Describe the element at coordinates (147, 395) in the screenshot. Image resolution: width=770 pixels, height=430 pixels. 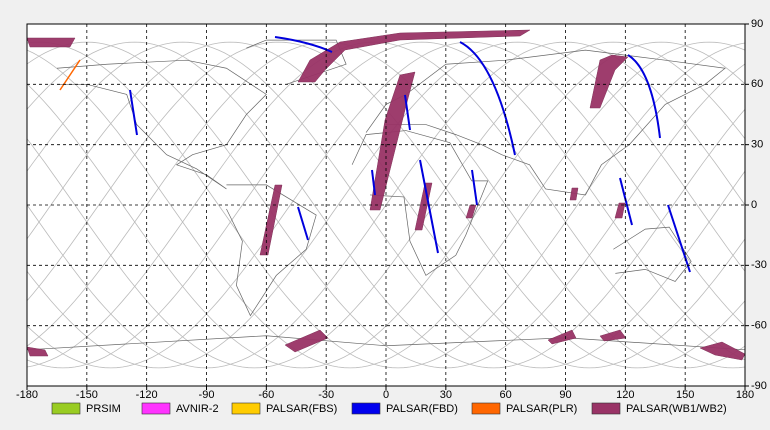
I see `x-tick-label: -120` at that location.